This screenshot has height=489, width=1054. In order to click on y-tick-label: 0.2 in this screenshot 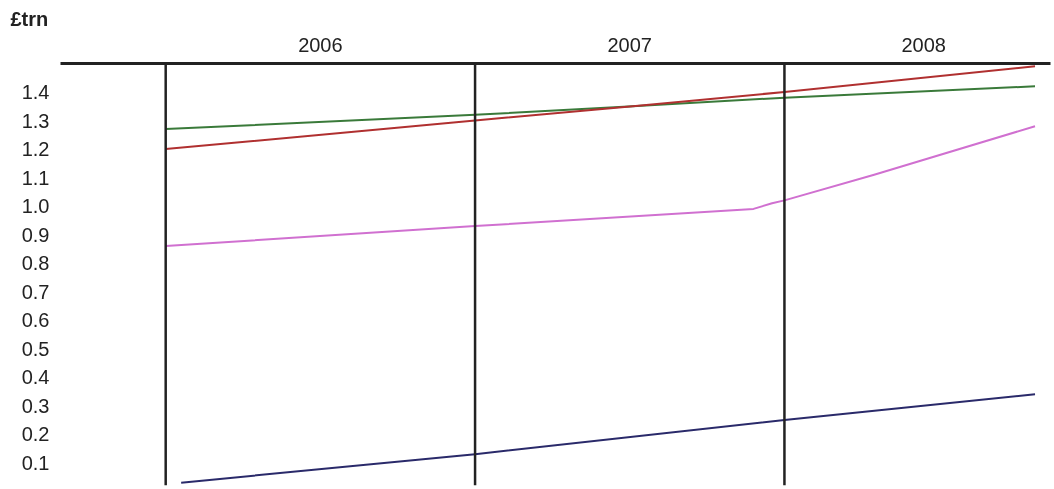, I will do `click(35, 434)`.